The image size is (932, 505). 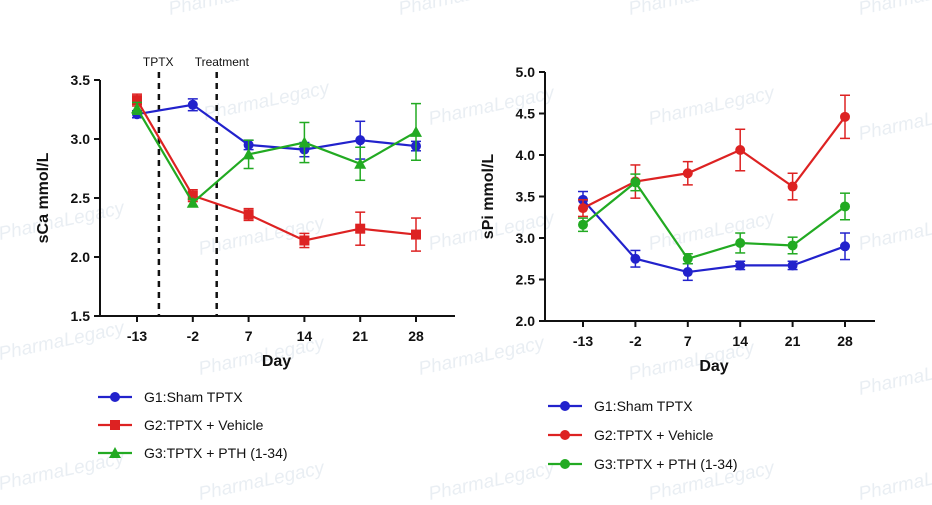 What do you see at coordinates (526, 155) in the screenshot?
I see `y-tick-label: 4.0` at bounding box center [526, 155].